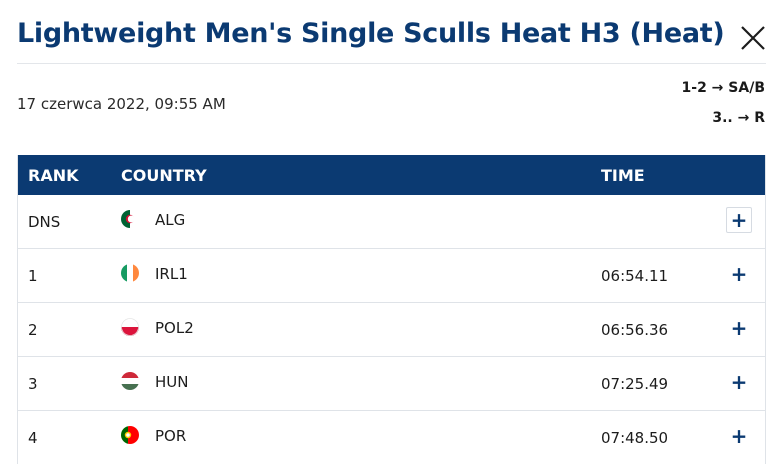 Image resolution: width=776 pixels, height=464 pixels. I want to click on race-date: 17 czerwca 2022, 09:55 AM, so click(121, 104).